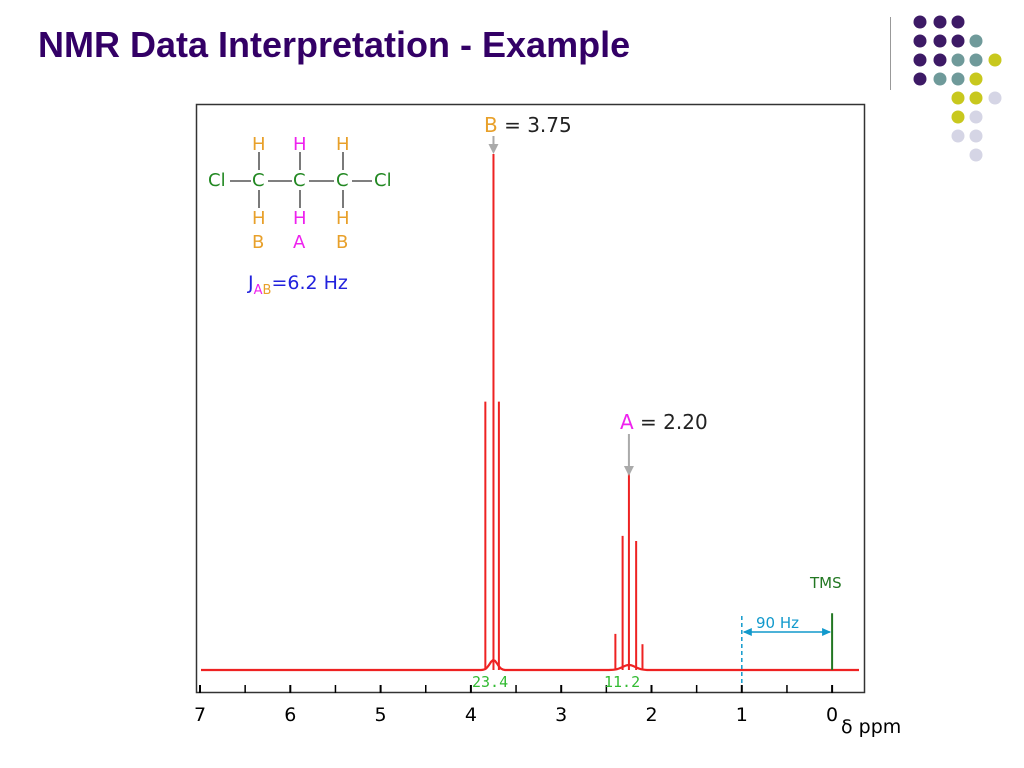  Describe the element at coordinates (493, 149) in the screenshot. I see `arrow-peak-b-head` at that location.